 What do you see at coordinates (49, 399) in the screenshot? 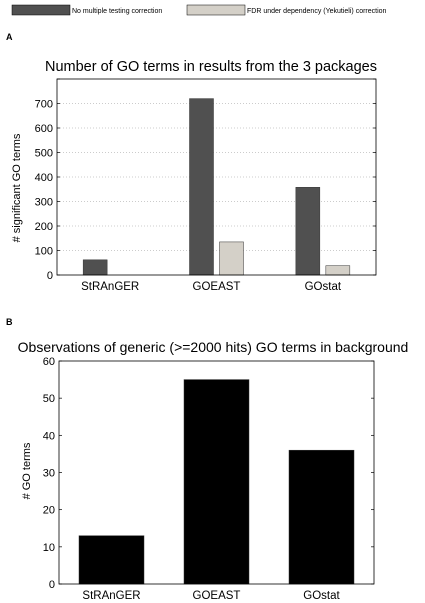
I see `y-tick-label: 50` at bounding box center [49, 399].